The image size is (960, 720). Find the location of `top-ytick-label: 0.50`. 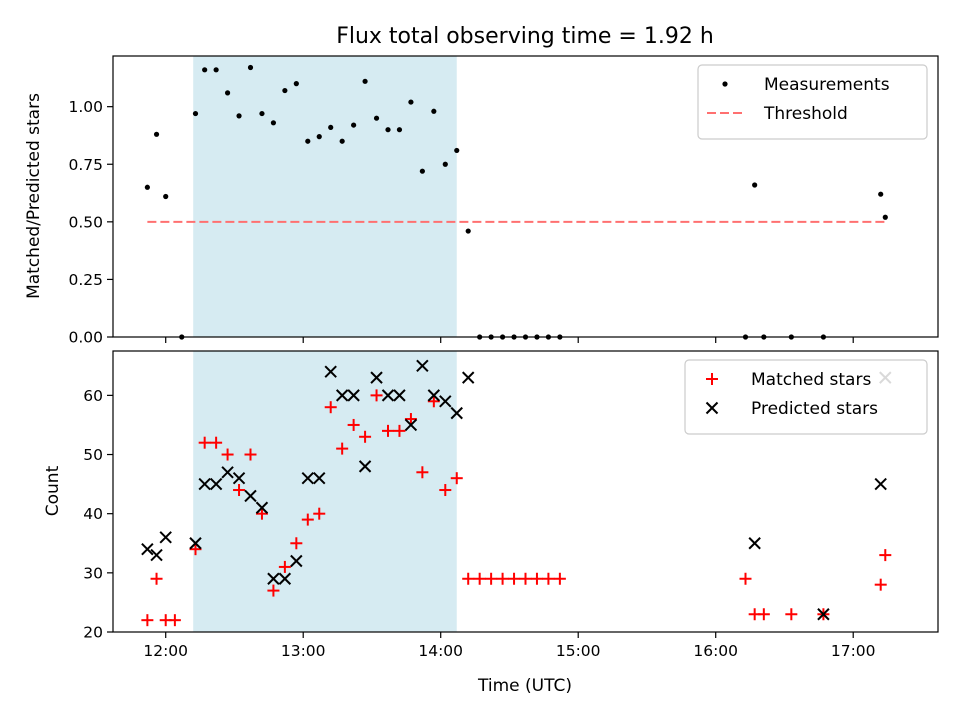

top-ytick-label: 0.50 is located at coordinates (85, 222).